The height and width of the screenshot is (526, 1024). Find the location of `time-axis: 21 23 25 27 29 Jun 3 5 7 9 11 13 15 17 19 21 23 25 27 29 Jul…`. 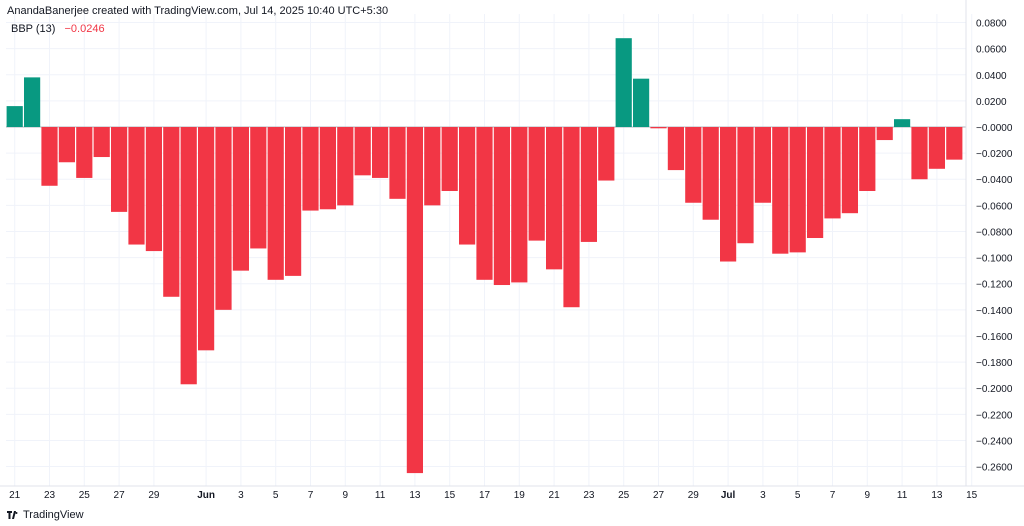

time-axis: 21 23 25 27 29 Jun 3 5 7 9 11 13 15 17 19 21 23 25 27 29 Jul… is located at coordinates (512, 493).